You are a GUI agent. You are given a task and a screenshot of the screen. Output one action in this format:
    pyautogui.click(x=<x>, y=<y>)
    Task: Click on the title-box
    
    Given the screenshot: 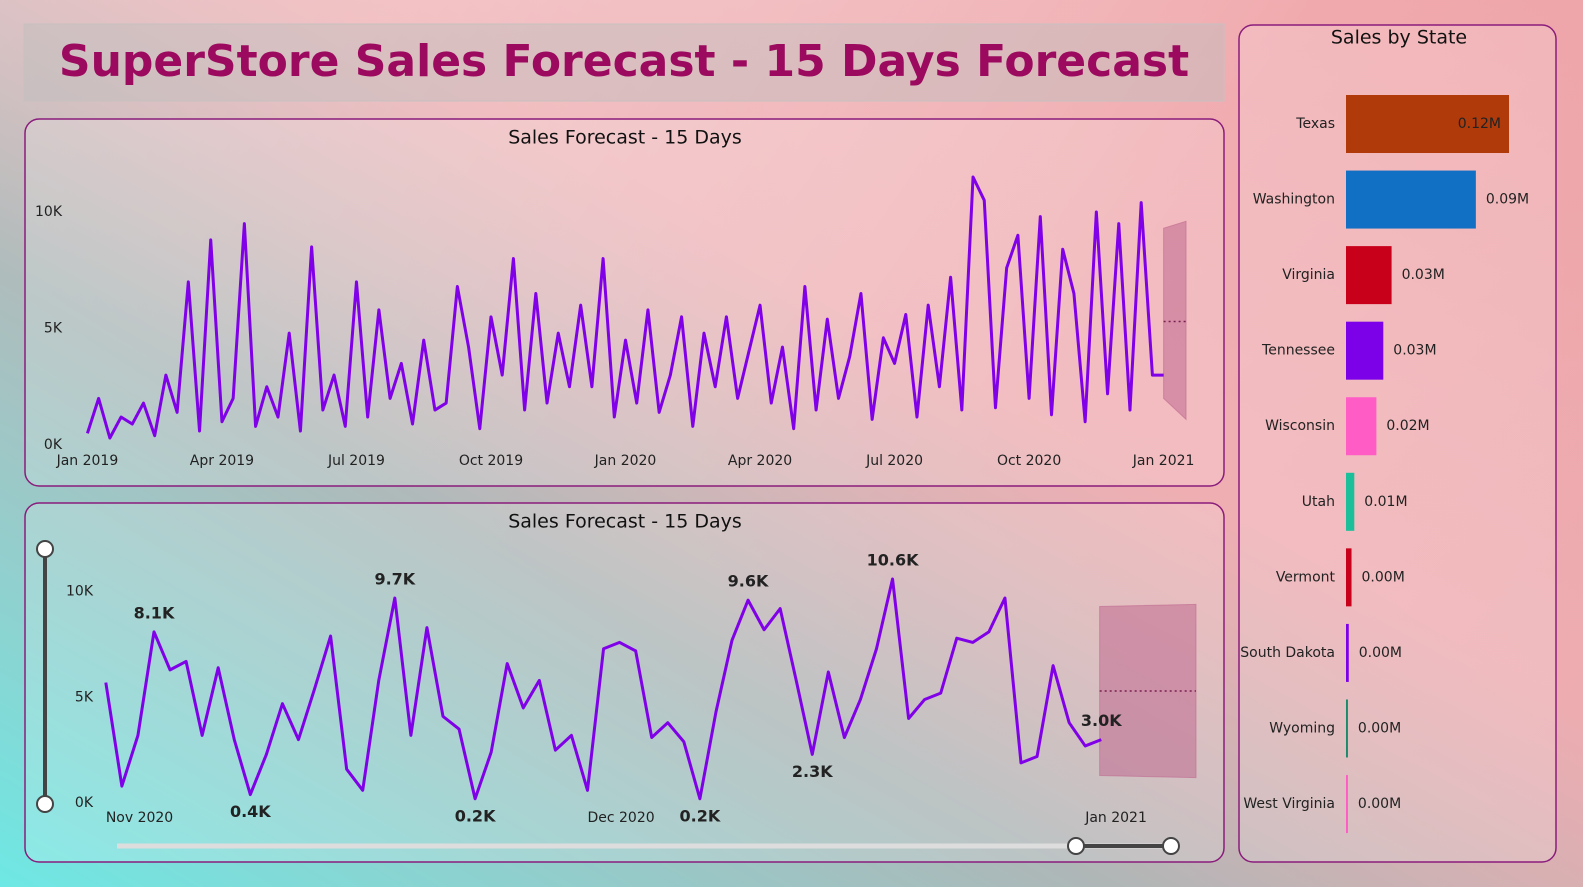 What is the action you would take?
    pyautogui.click(x=624, y=62)
    